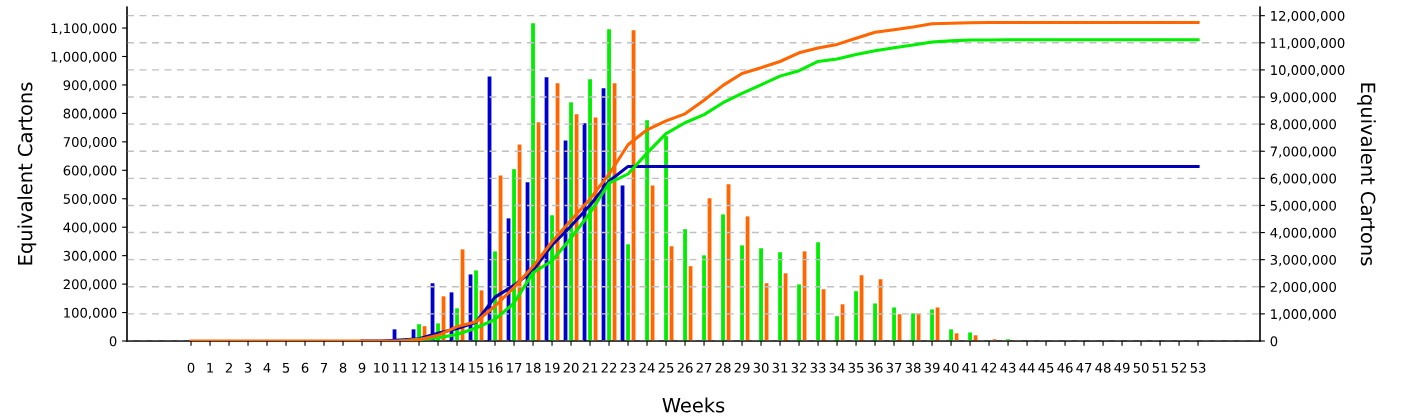 Image resolution: width=1407 pixels, height=419 pixels. I want to click on y2-tick-label: 4,000,000, so click(1303, 233).